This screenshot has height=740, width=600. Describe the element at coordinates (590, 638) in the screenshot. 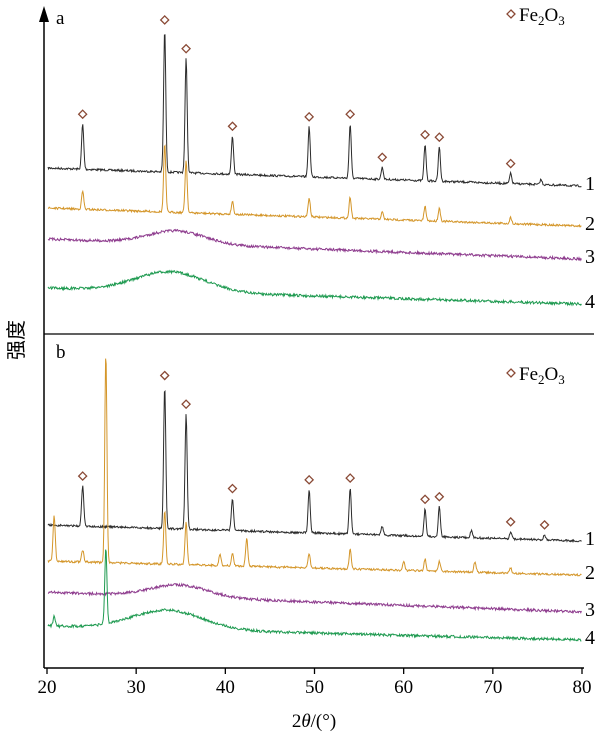

I see `panel-b-curve-label-4: 4` at that location.